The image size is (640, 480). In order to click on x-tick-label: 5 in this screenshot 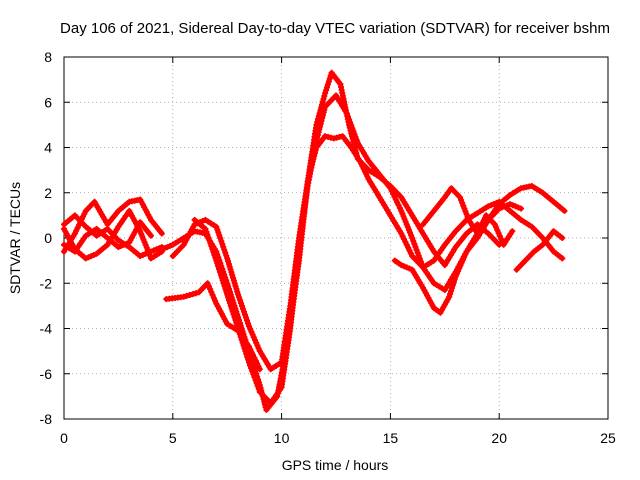, I will do `click(173, 438)`.